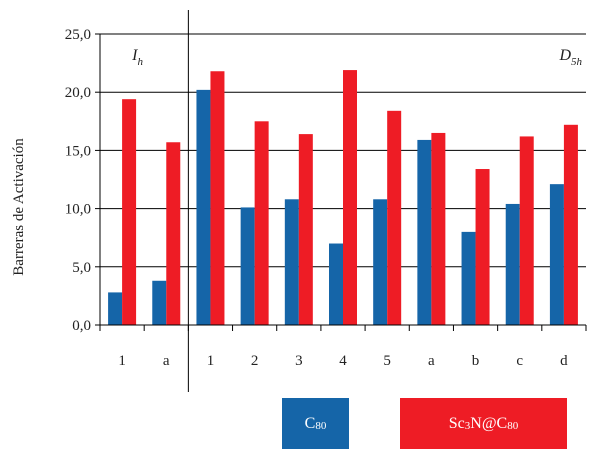 The height and width of the screenshot is (450, 589). I want to click on group-label-sub: h, so click(140, 62).